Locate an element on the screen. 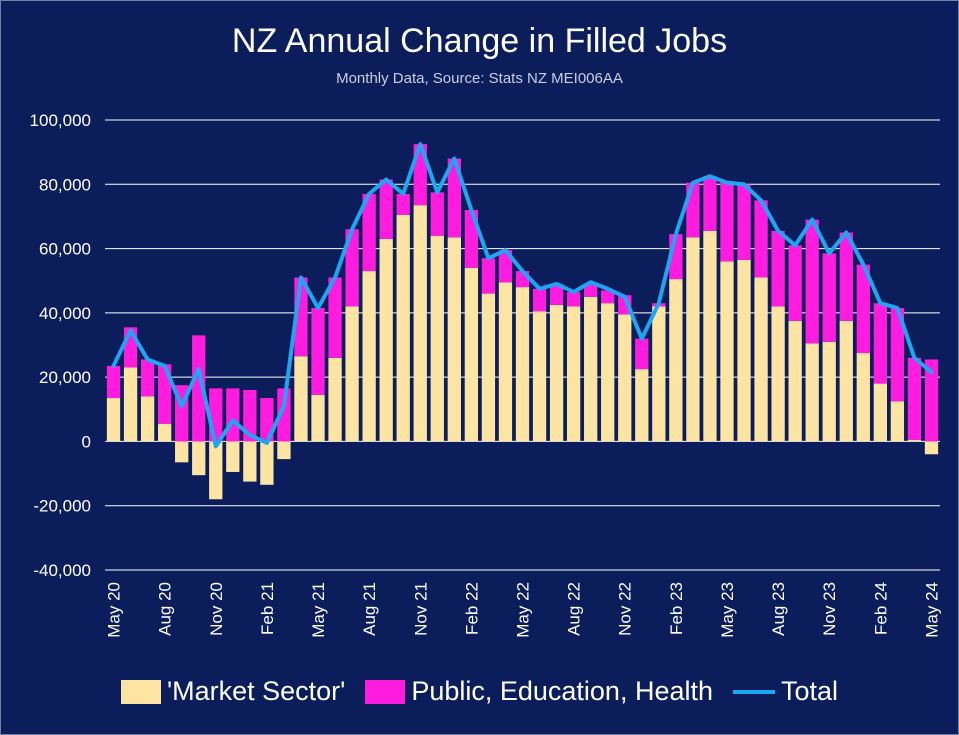 The width and height of the screenshot is (959, 735). chart-subtitle: Monthly Data, Source: Stats NZ MEI006AA is located at coordinates (479, 78).